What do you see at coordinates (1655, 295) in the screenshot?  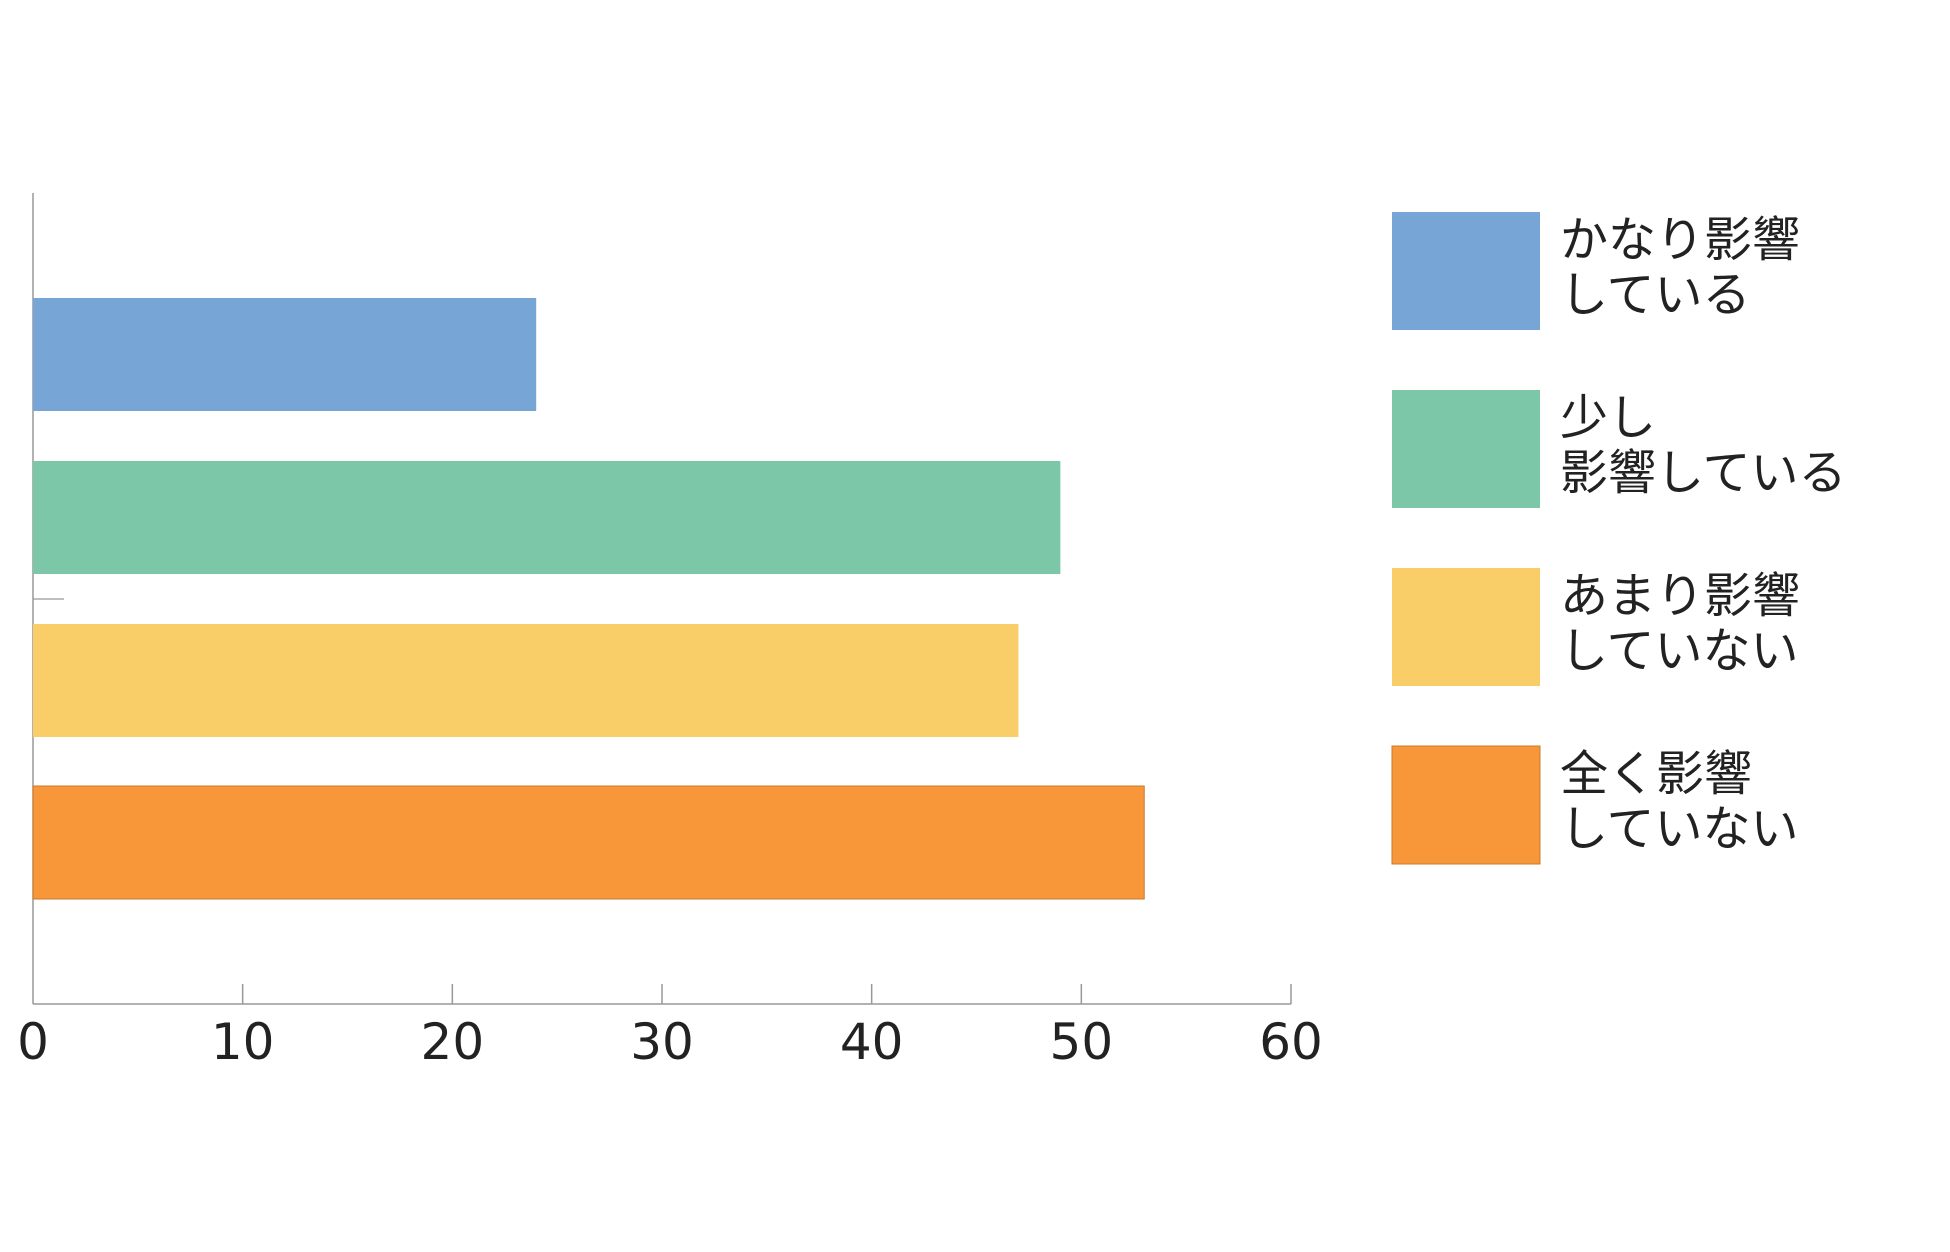 I see `legend-label: している` at bounding box center [1655, 295].